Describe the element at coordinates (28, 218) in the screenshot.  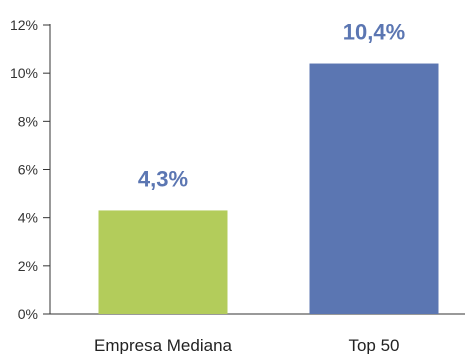
I see `y-tick-label: 4%` at that location.